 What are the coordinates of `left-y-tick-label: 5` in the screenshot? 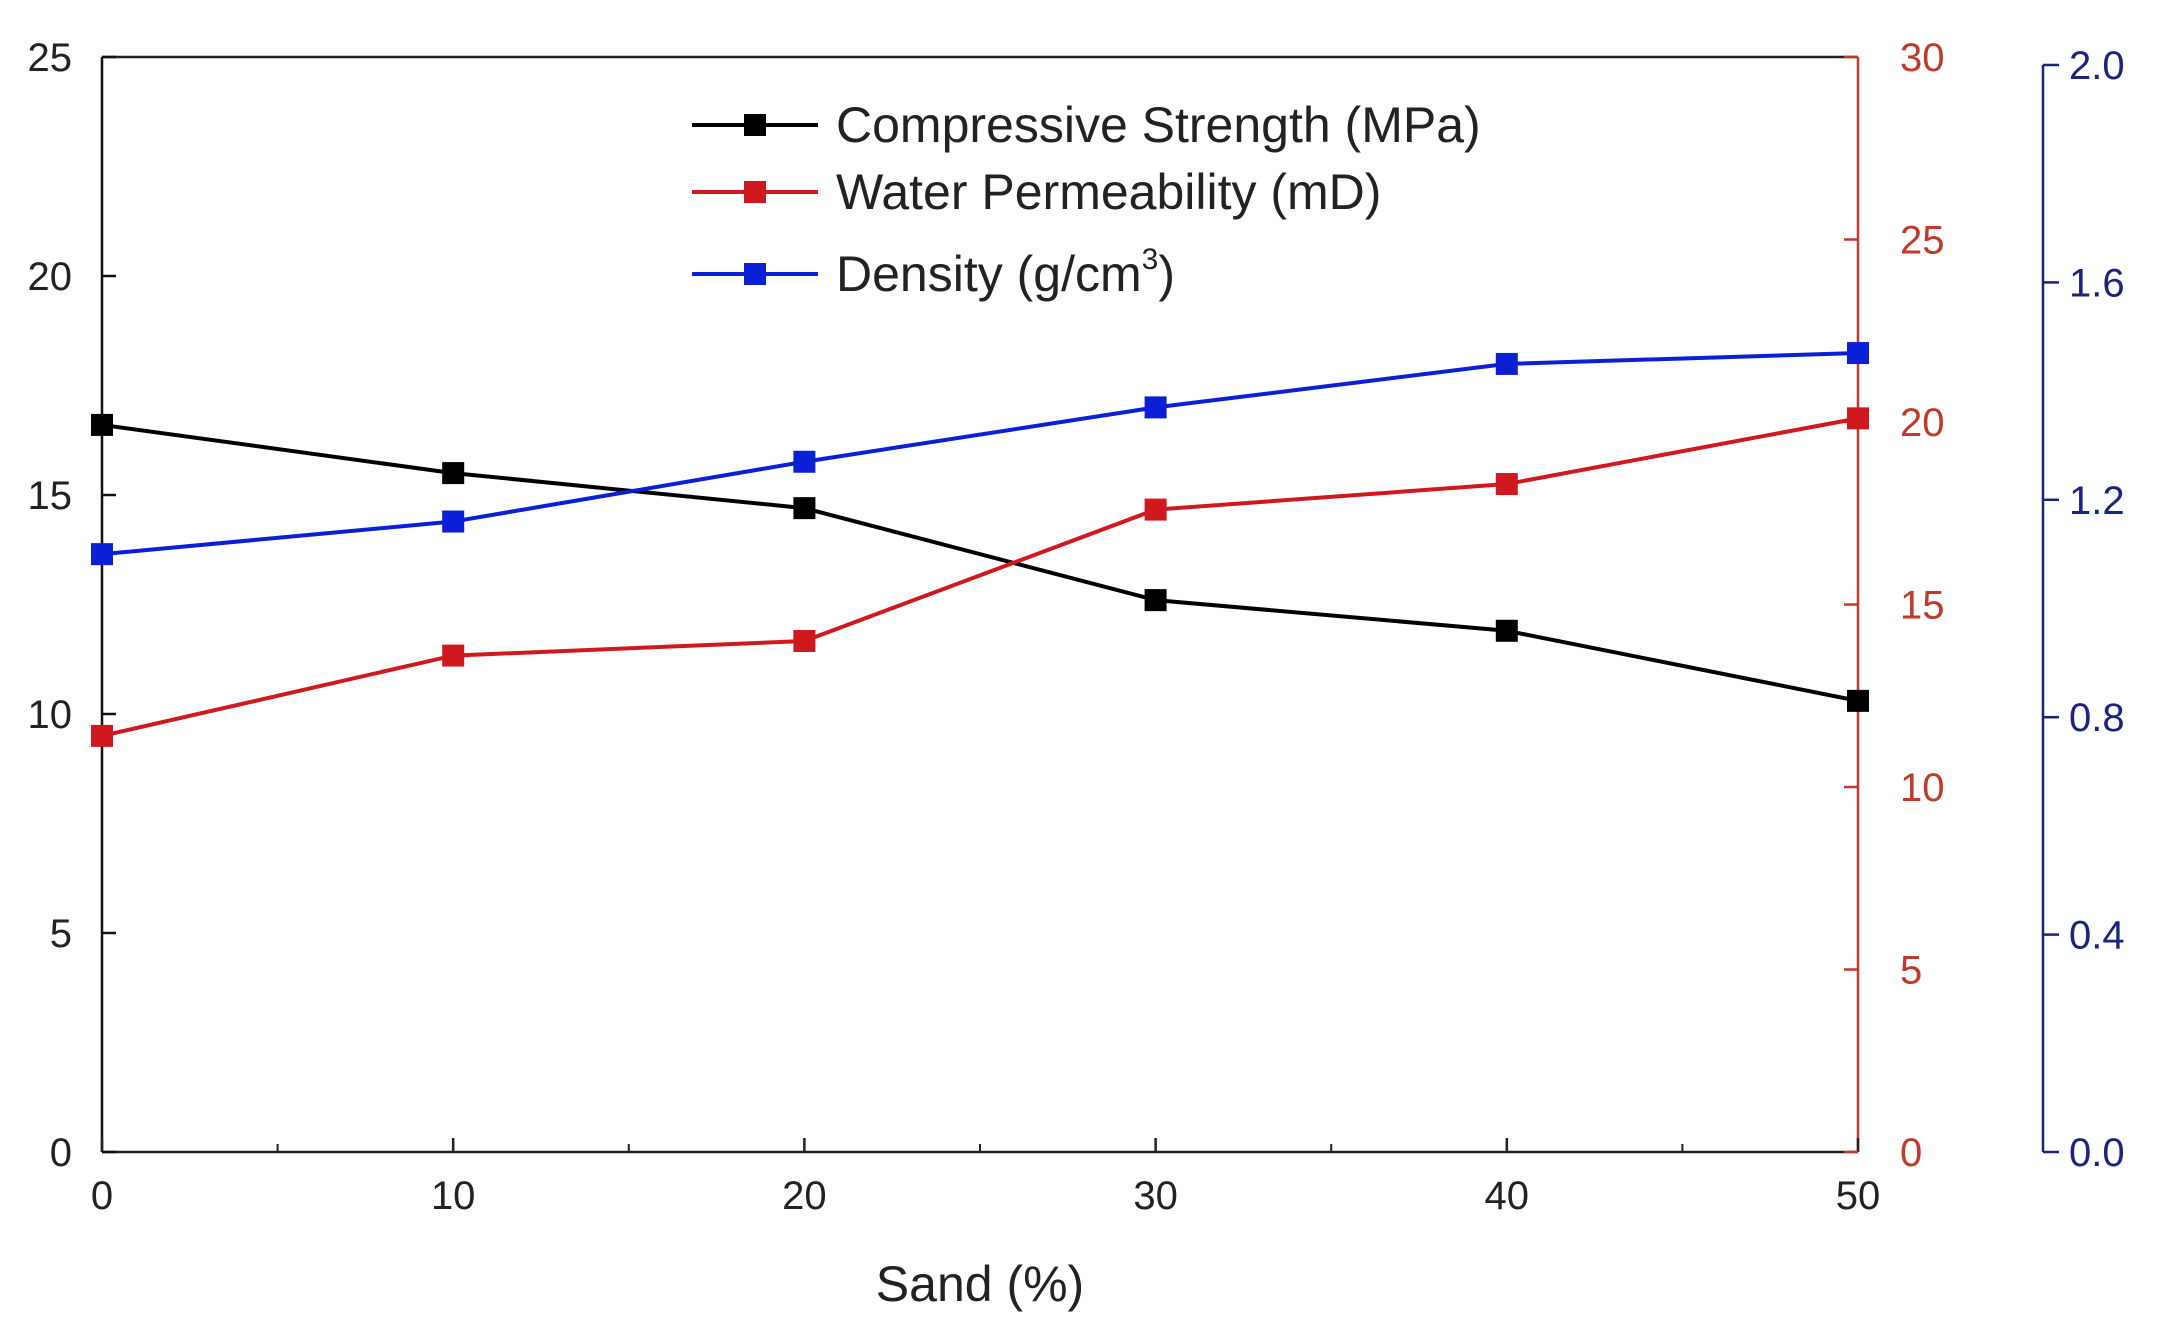 It's located at (61, 934).